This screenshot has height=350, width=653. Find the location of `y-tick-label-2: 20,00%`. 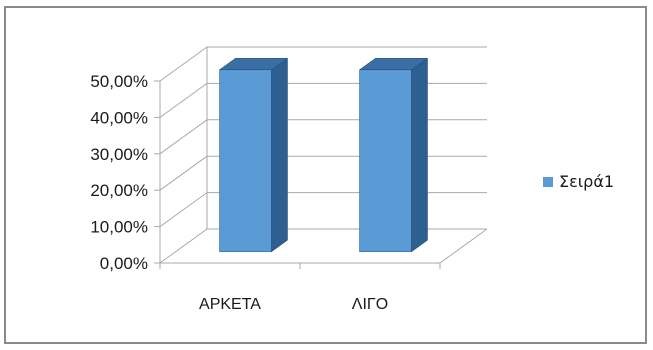

y-tick-label-2: 20,00% is located at coordinates (119, 190).